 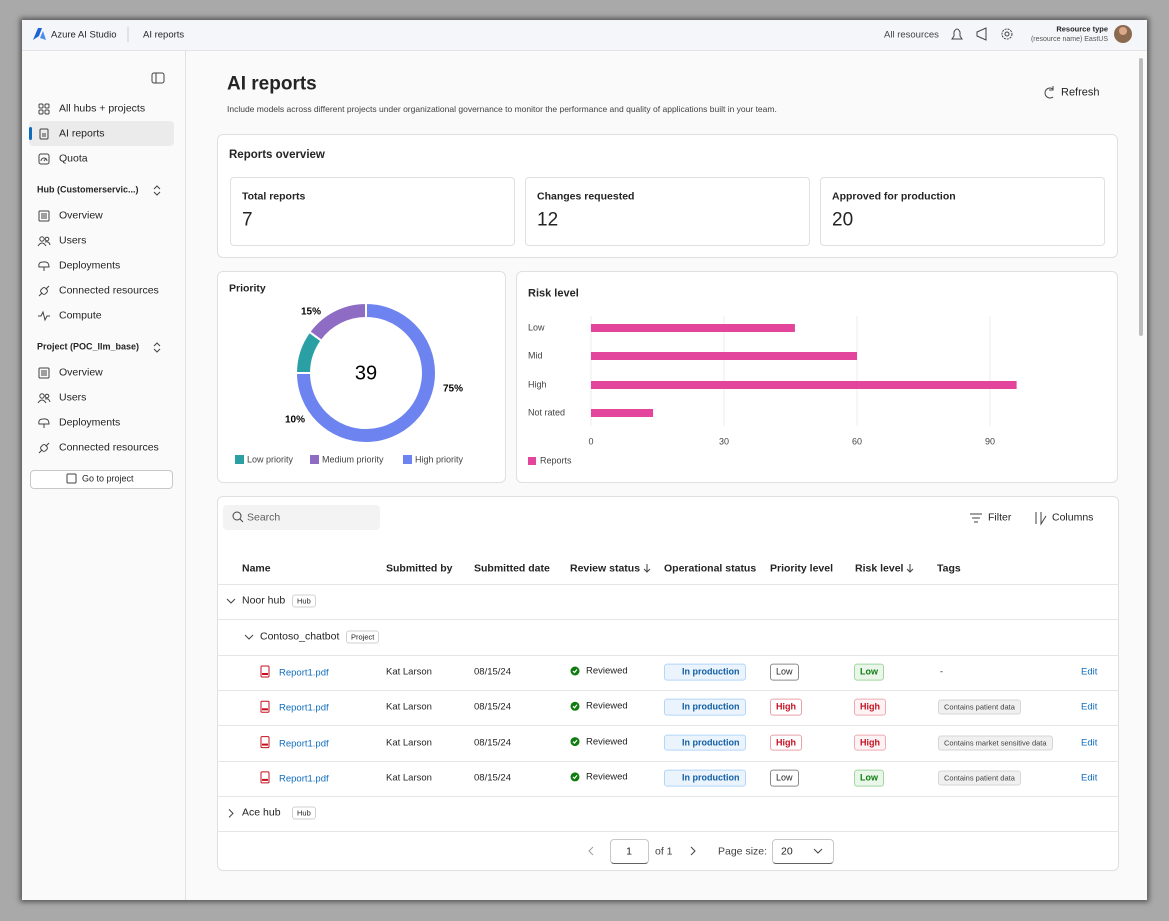 What do you see at coordinates (108, 478) in the screenshot?
I see `button-label: Go to project` at bounding box center [108, 478].